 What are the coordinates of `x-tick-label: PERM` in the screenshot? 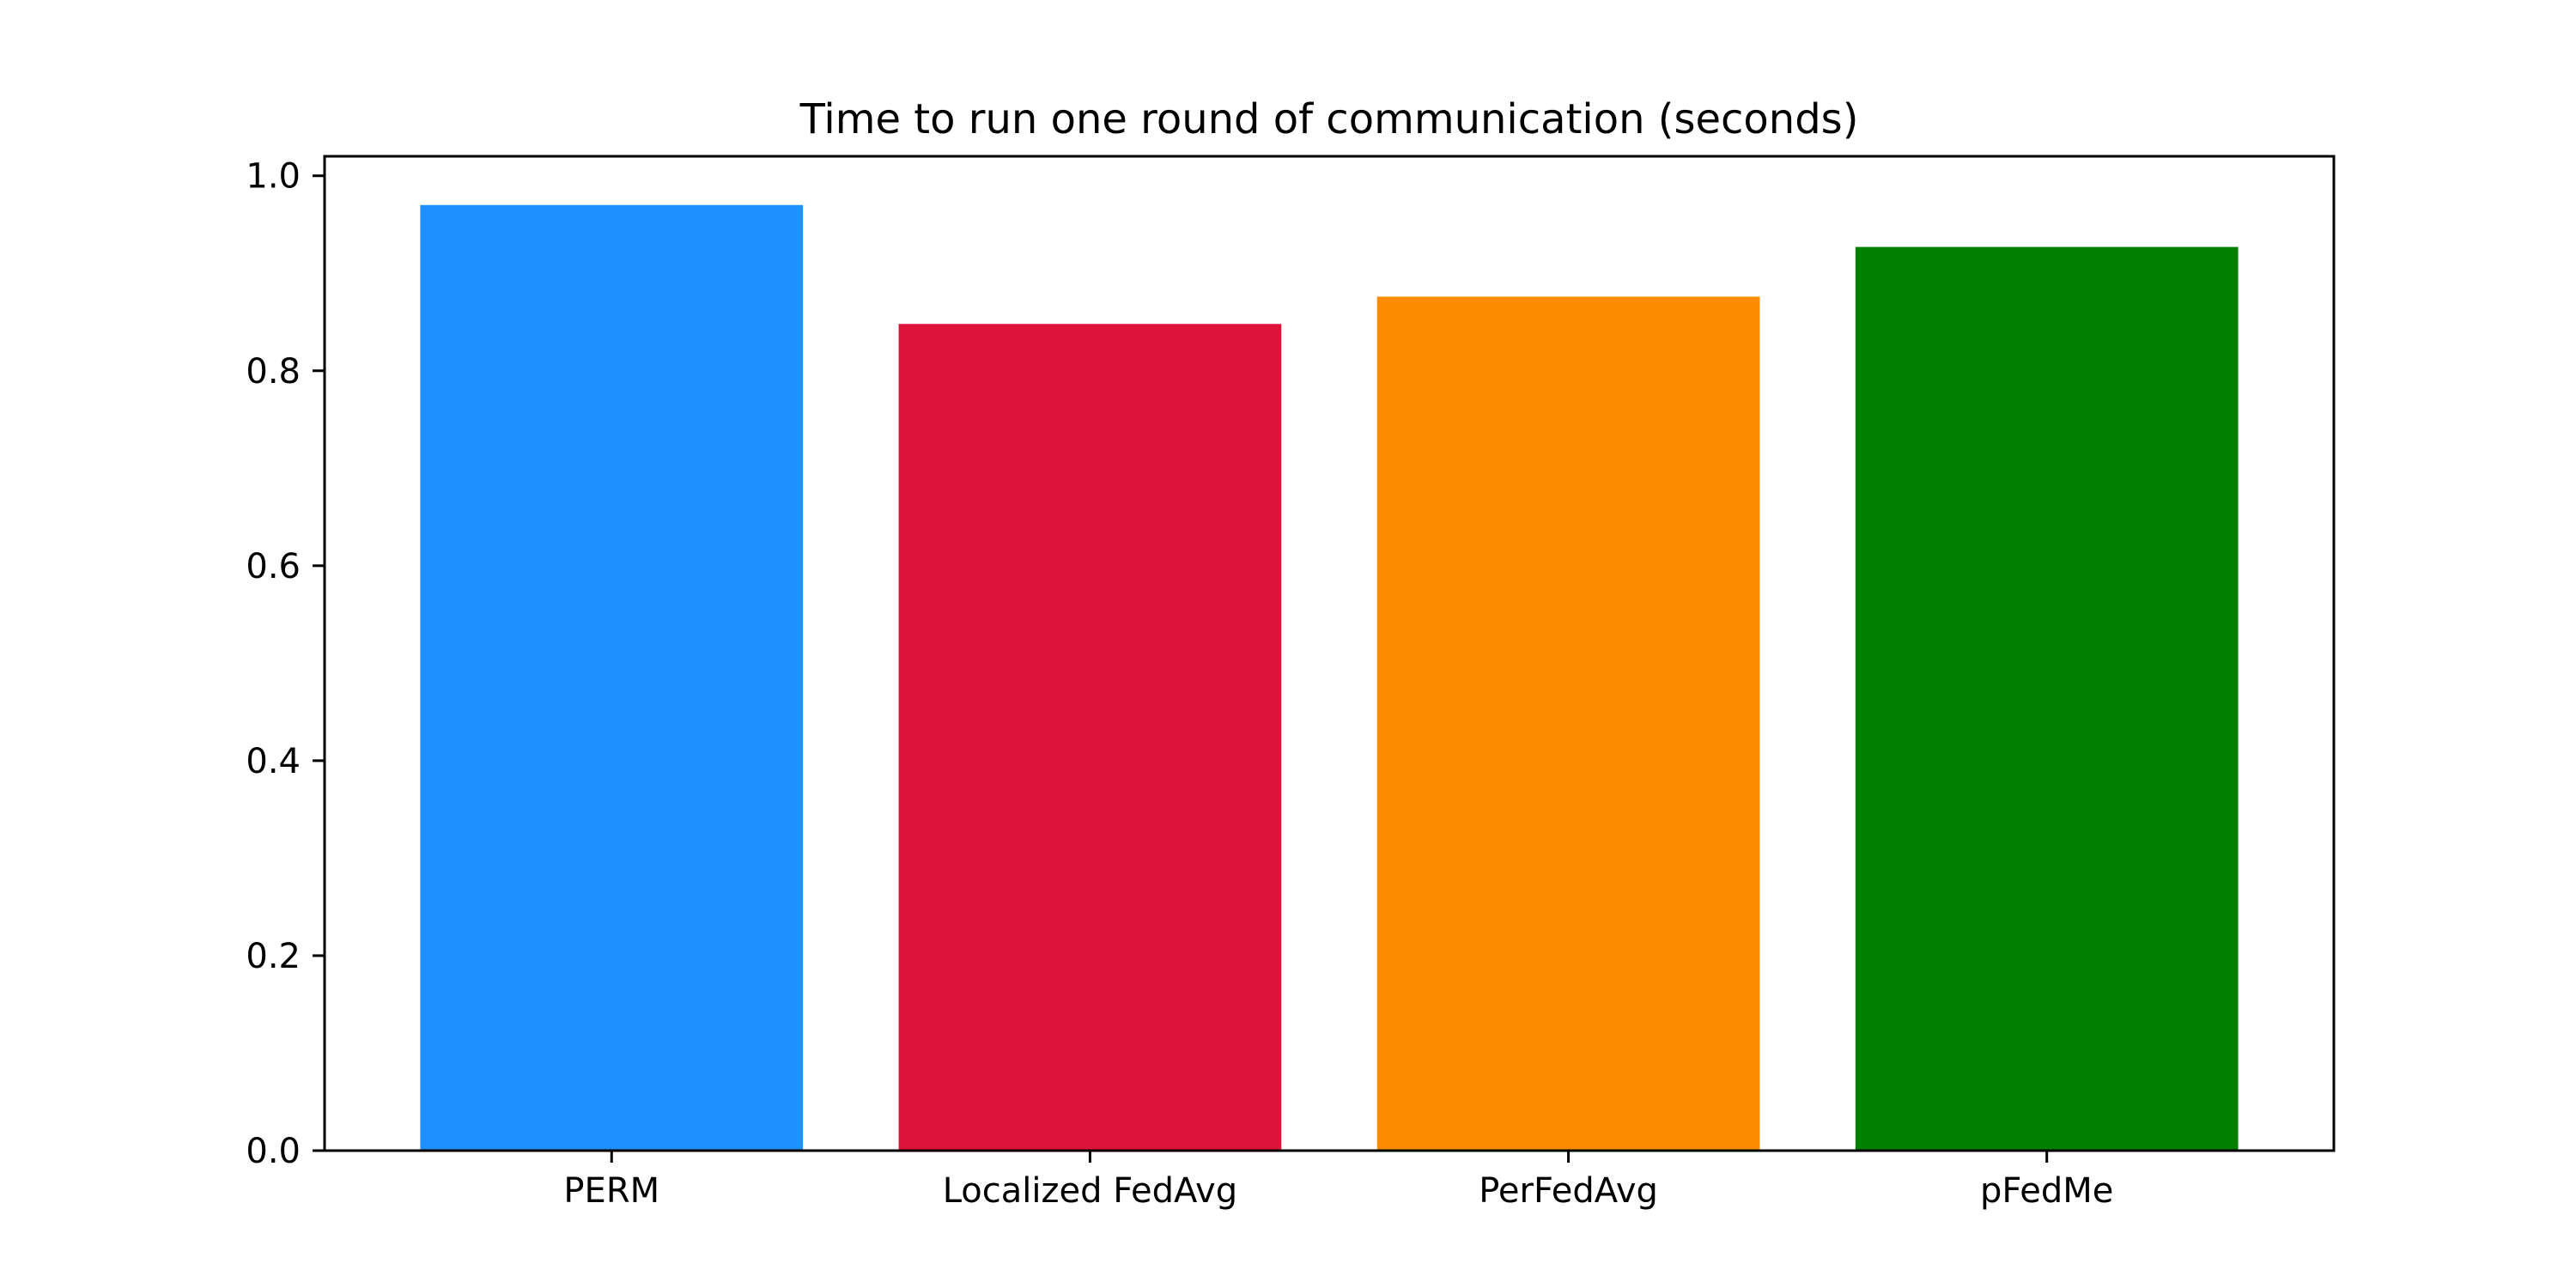 It's located at (611, 1191).